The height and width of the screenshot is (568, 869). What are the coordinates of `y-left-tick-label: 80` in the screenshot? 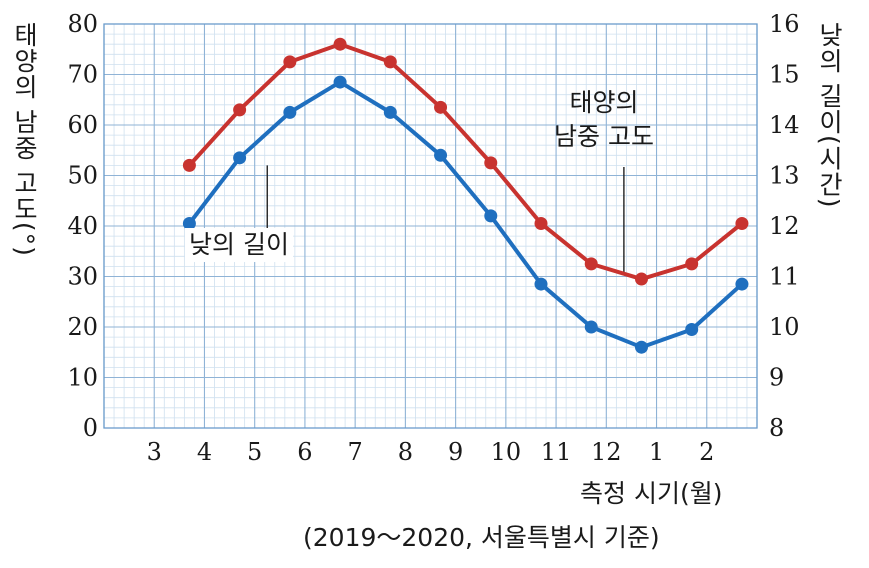 It's located at (82, 24).